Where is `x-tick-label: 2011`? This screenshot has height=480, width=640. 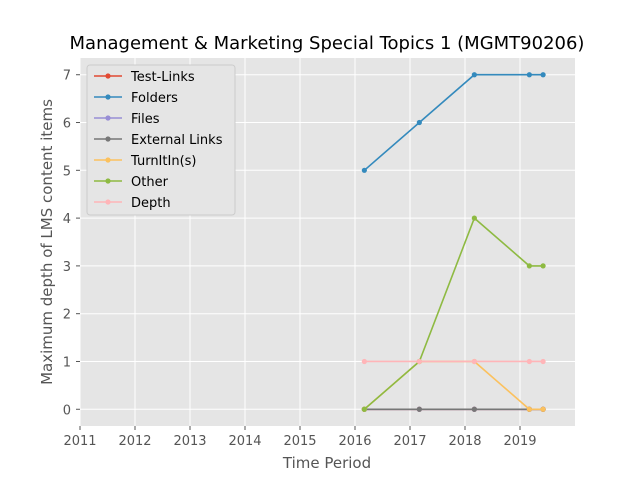
x-tick-label: 2011 is located at coordinates (79, 441).